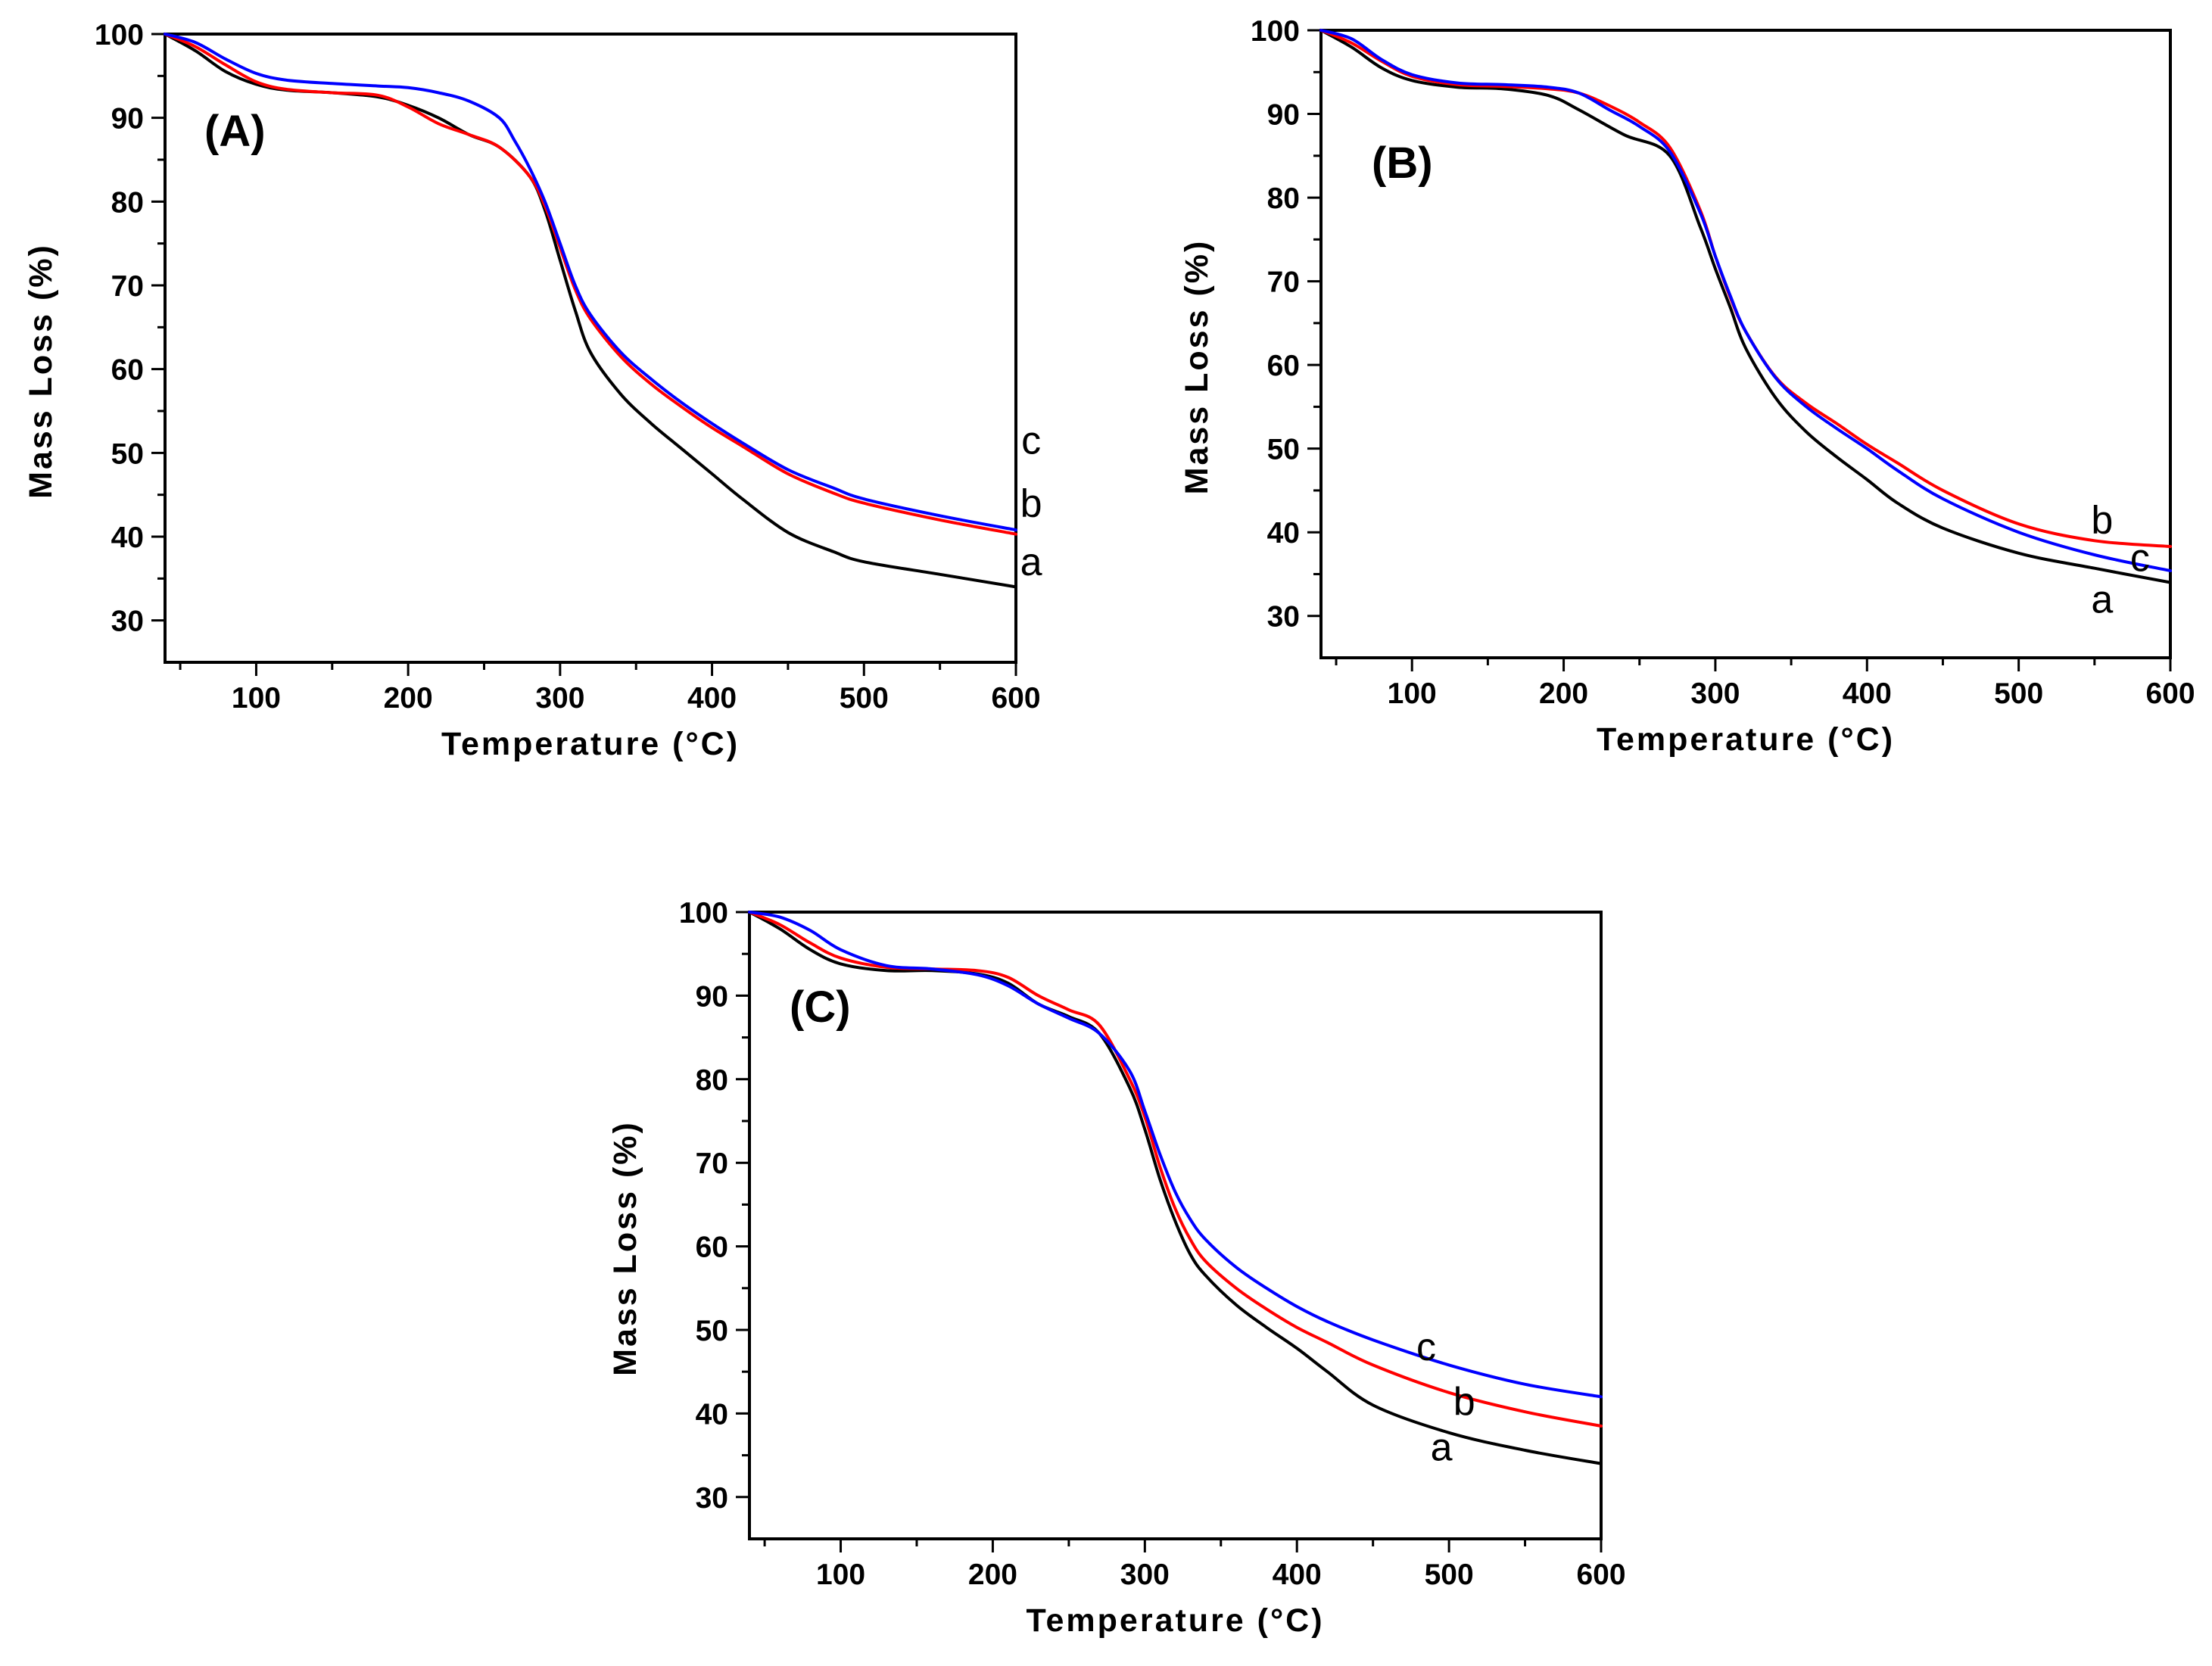  What do you see at coordinates (1402, 163) in the screenshot?
I see `panel-label: (B)` at bounding box center [1402, 163].